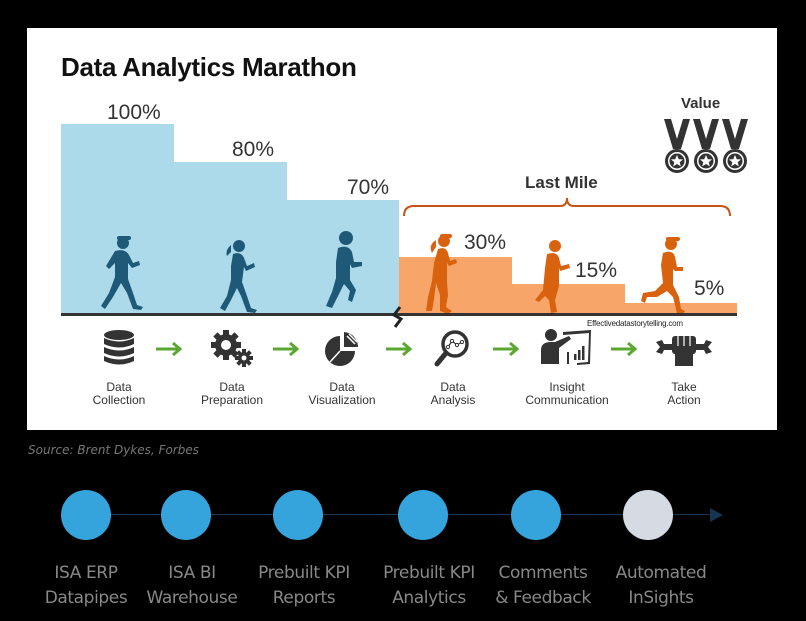 The width and height of the screenshot is (806, 621). I want to click on timeline-label: Prebuilt KPI Reports, so click(304, 585).